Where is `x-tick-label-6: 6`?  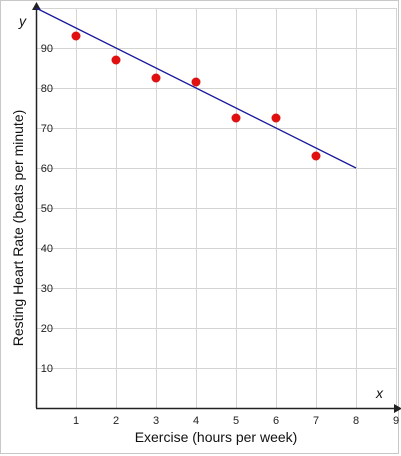
x-tick-label-6: 6 is located at coordinates (276, 421).